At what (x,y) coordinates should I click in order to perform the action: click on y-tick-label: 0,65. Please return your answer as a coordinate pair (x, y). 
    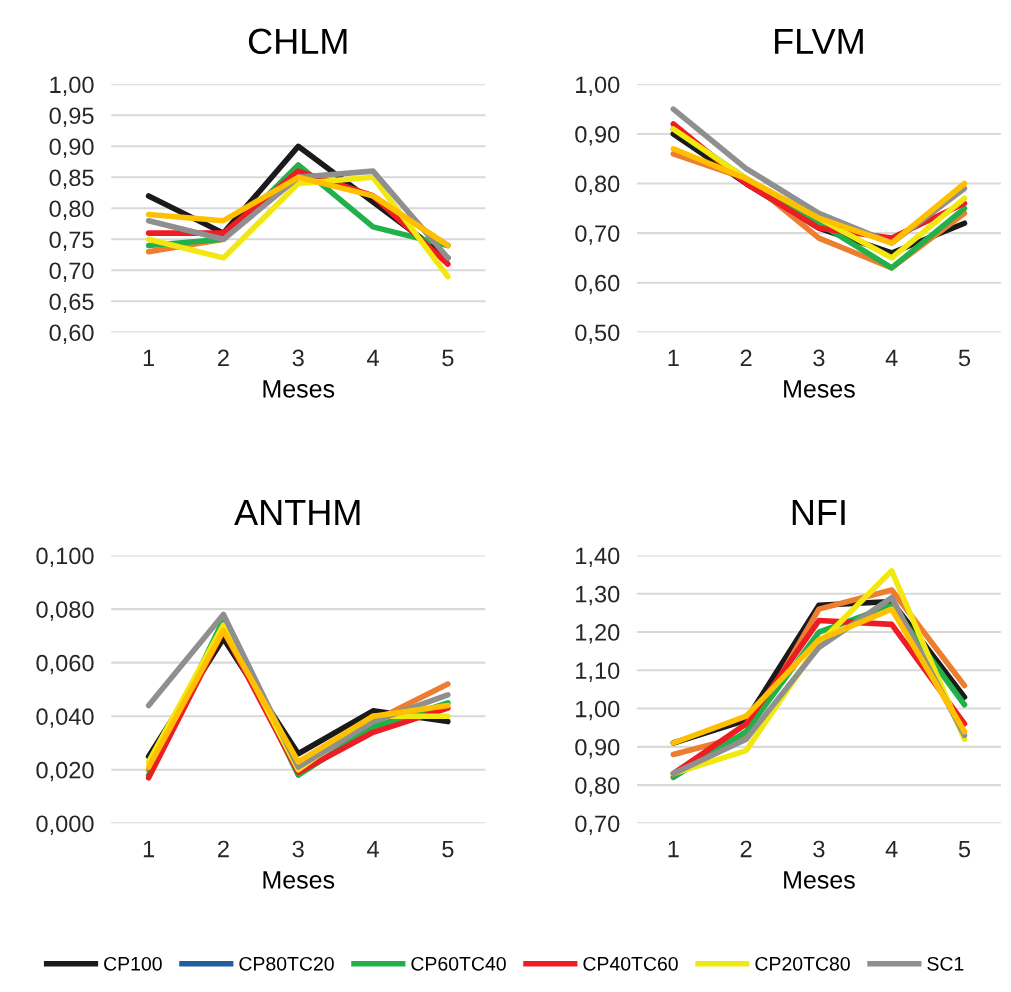
    Looking at the image, I should click on (71, 303).